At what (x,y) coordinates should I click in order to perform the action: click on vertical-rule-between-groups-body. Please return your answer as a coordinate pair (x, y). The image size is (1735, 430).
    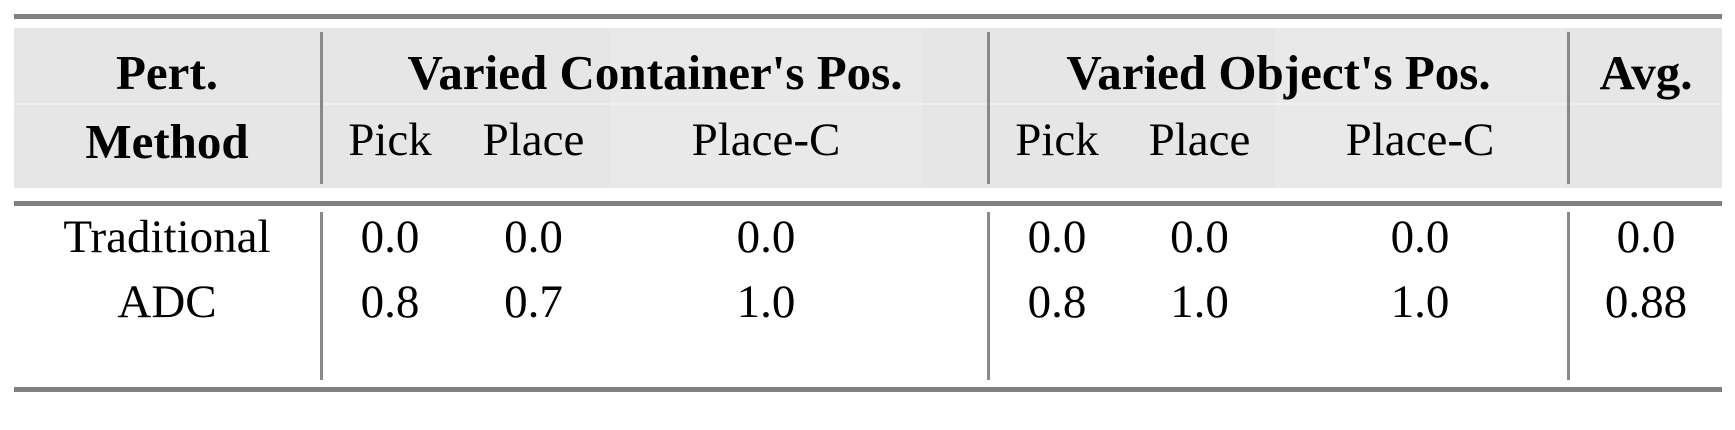
    Looking at the image, I should click on (988, 296).